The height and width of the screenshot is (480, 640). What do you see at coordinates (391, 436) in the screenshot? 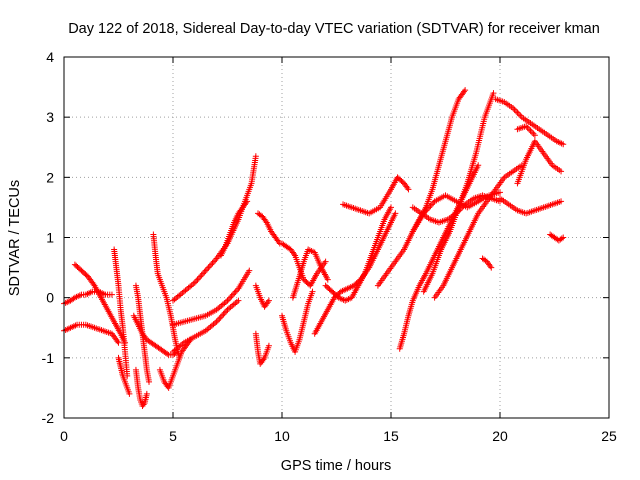
I see `x-tick-label: 15` at bounding box center [391, 436].